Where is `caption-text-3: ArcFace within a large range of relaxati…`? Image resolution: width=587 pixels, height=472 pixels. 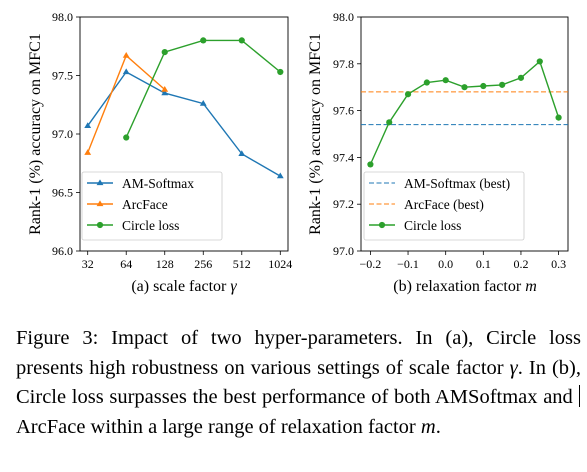
caption-text-3: ArcFace within a large range of relaxati… is located at coordinates (218, 426).